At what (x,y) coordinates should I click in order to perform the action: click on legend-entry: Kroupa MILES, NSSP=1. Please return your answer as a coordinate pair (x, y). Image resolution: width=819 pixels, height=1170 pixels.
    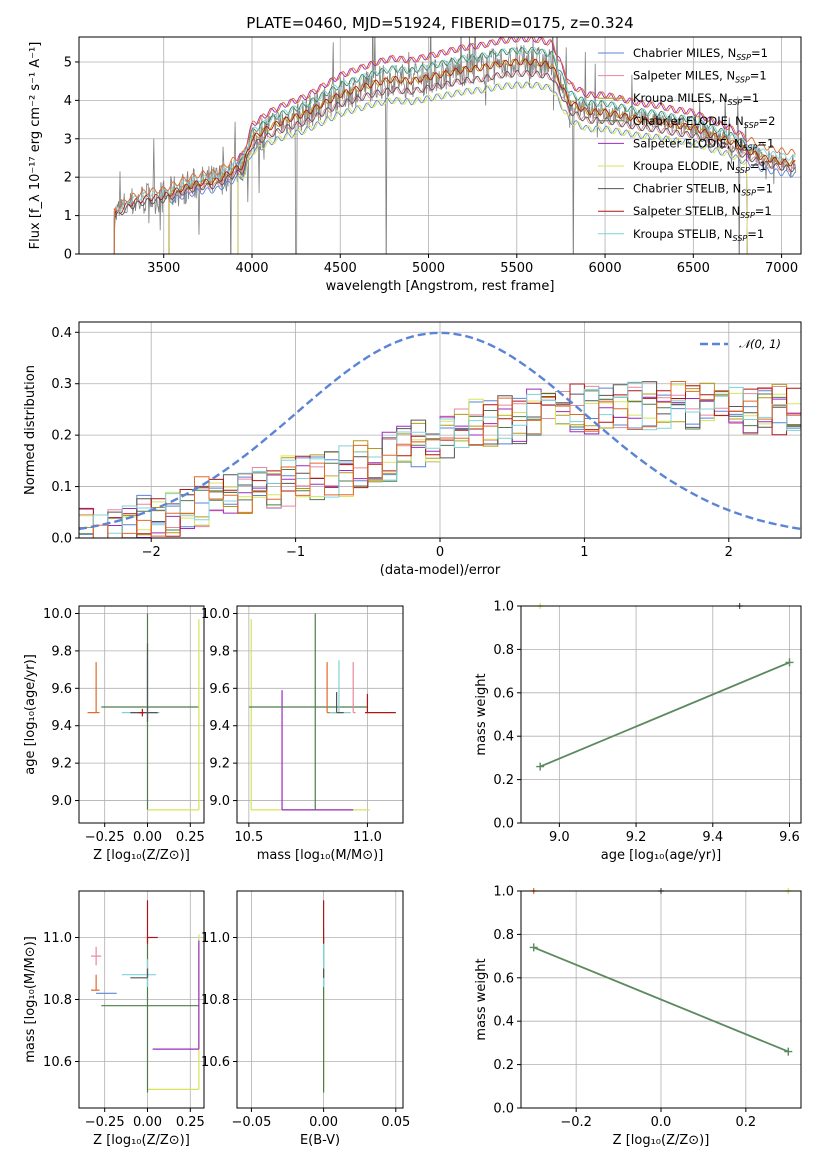
    Looking at the image, I should click on (696, 99).